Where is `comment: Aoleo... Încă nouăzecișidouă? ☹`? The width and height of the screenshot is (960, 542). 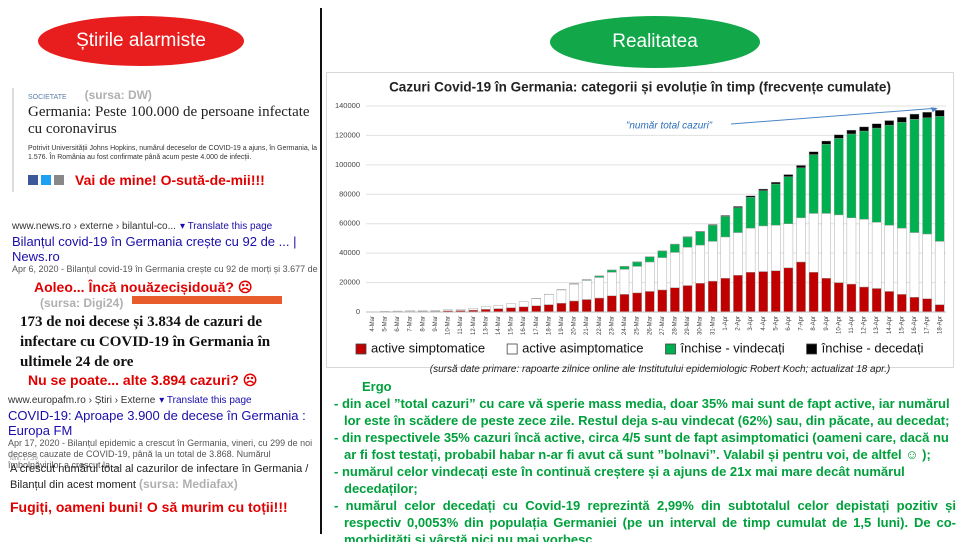
comment: Aoleo... Încă nouăzecișidouă? ☹ is located at coordinates (143, 287).